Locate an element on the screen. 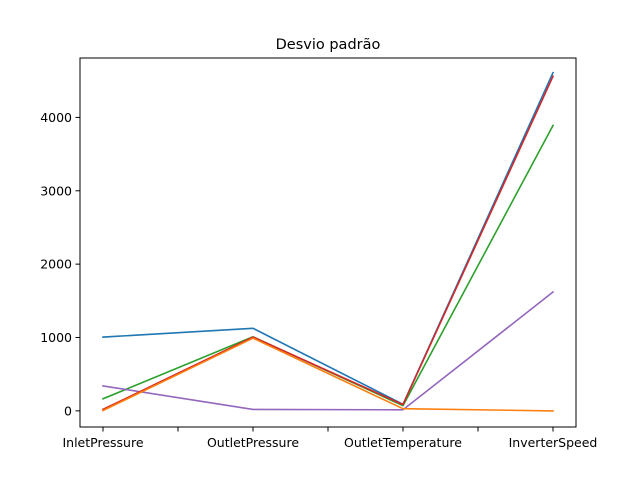  y-tick-label: 2000 is located at coordinates (56, 264).